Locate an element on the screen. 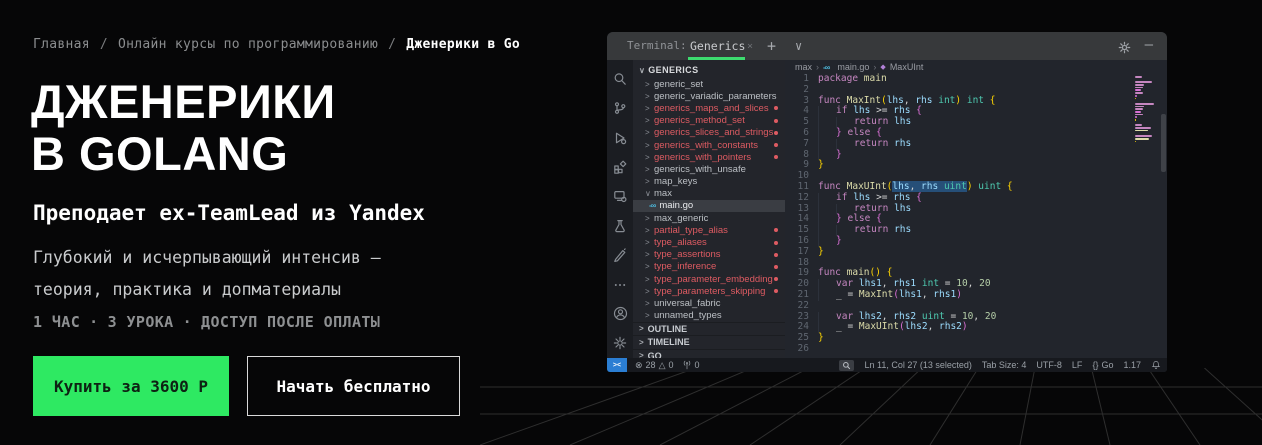 The width and height of the screenshot is (1262, 445). misc-extension-icon is located at coordinates (620, 254).